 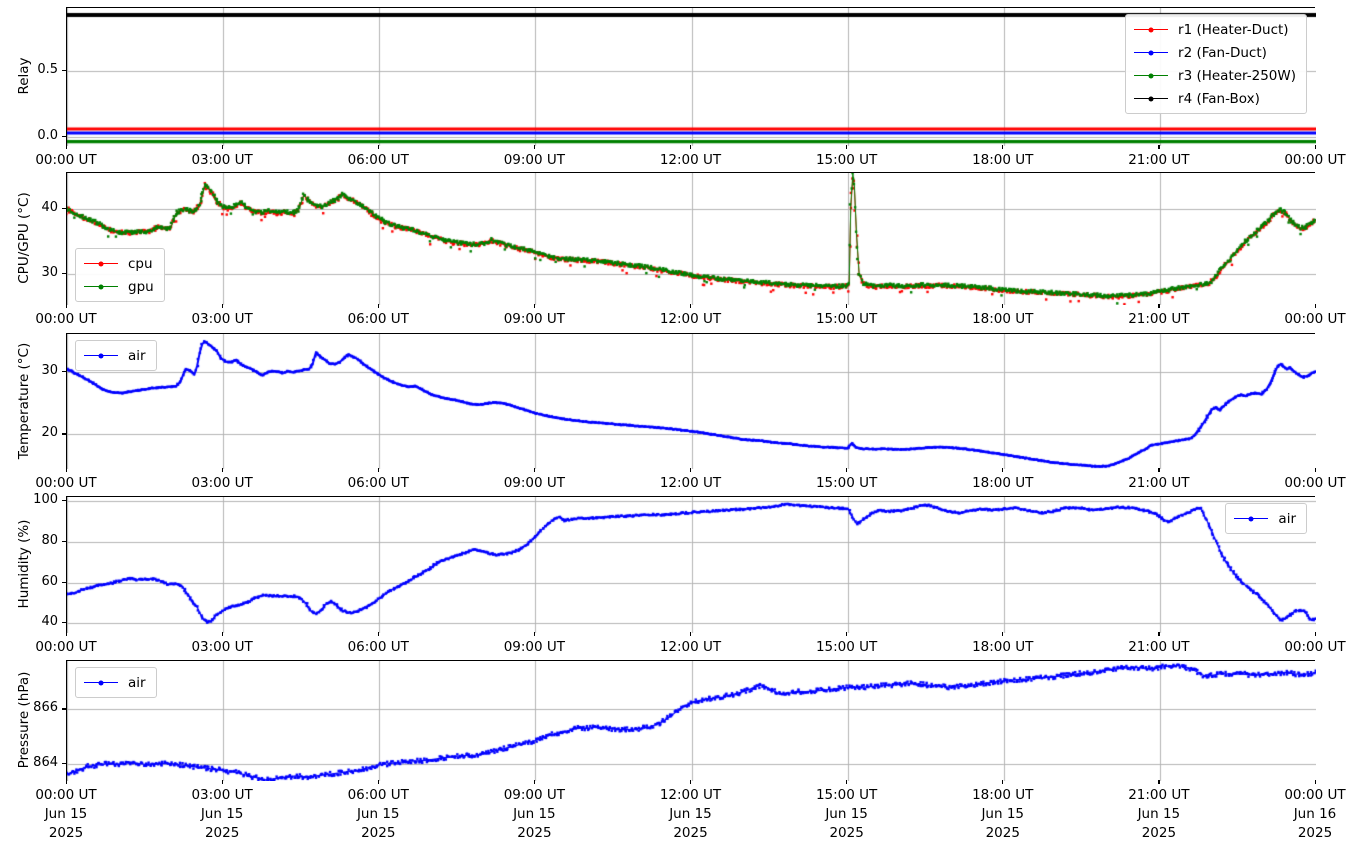 I want to click on legend-entry: r1 (Heater-Duct), so click(x=1215, y=29).